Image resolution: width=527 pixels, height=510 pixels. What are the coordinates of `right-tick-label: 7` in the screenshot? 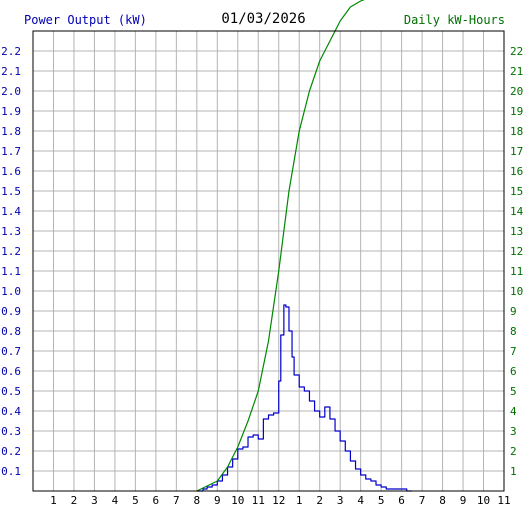 It's located at (513, 351).